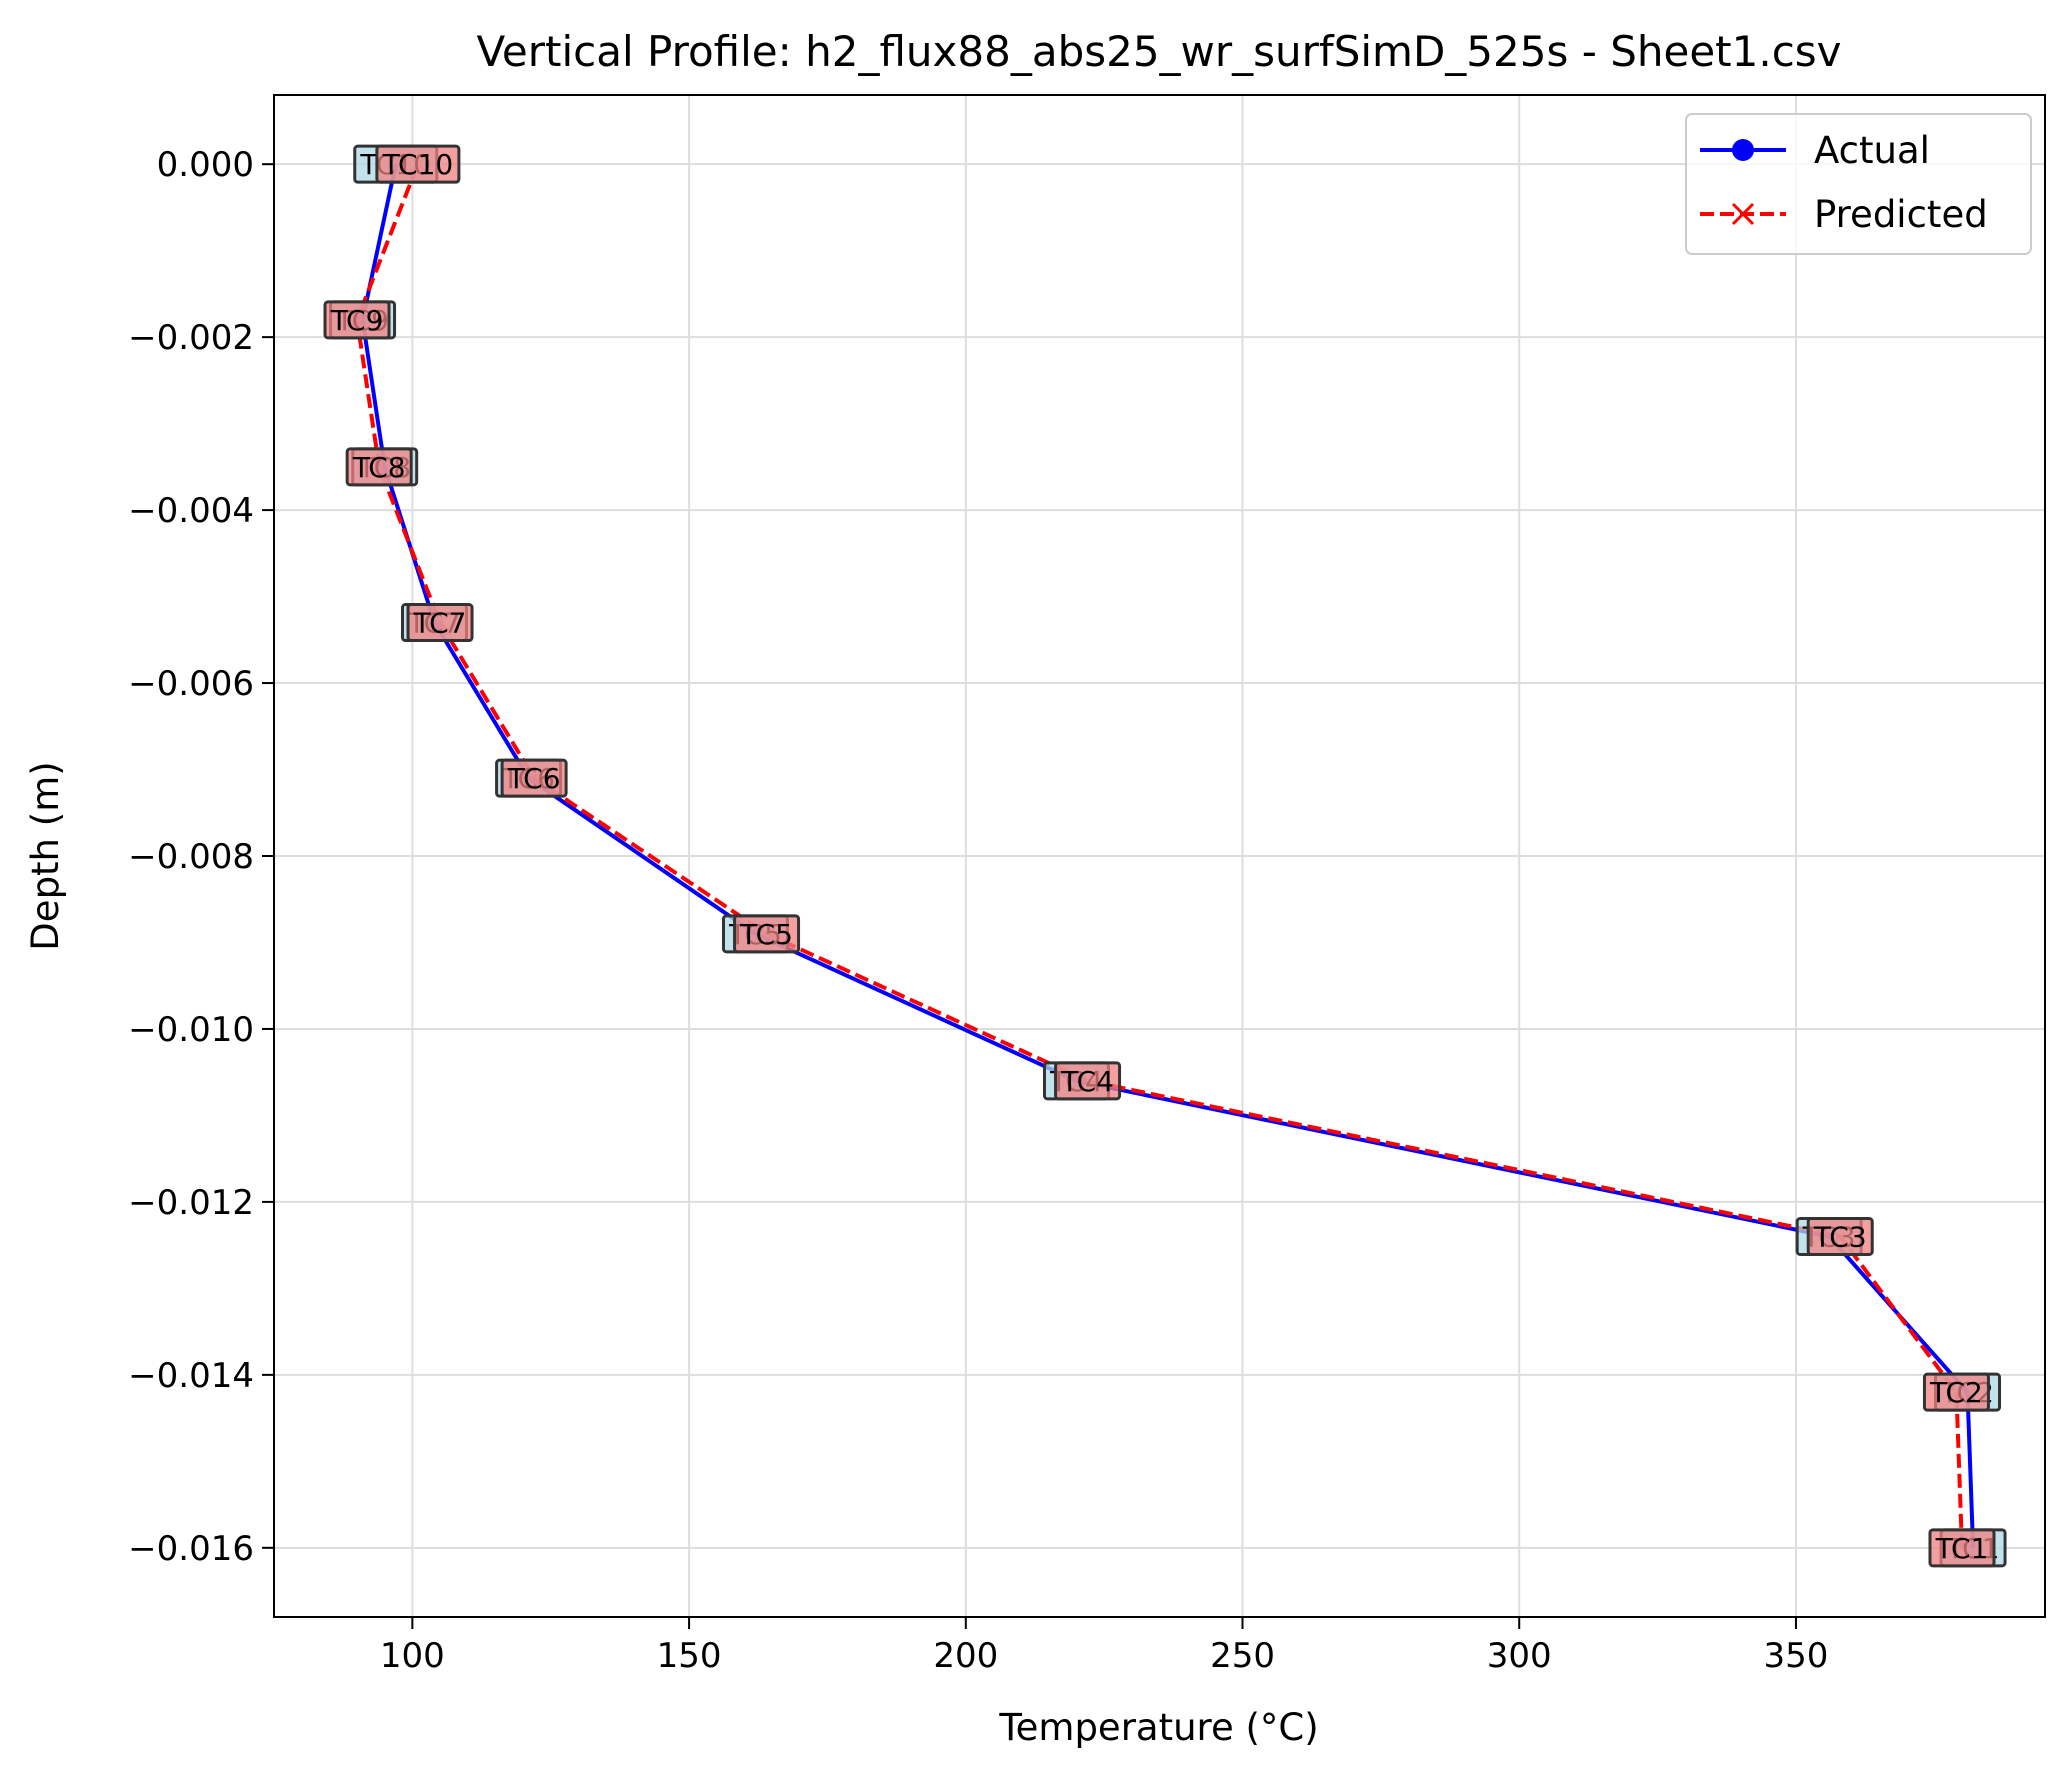 The image size is (2069, 1769). What do you see at coordinates (191, 1203) in the screenshot?
I see `y-tick-label: −0.012` at bounding box center [191, 1203].